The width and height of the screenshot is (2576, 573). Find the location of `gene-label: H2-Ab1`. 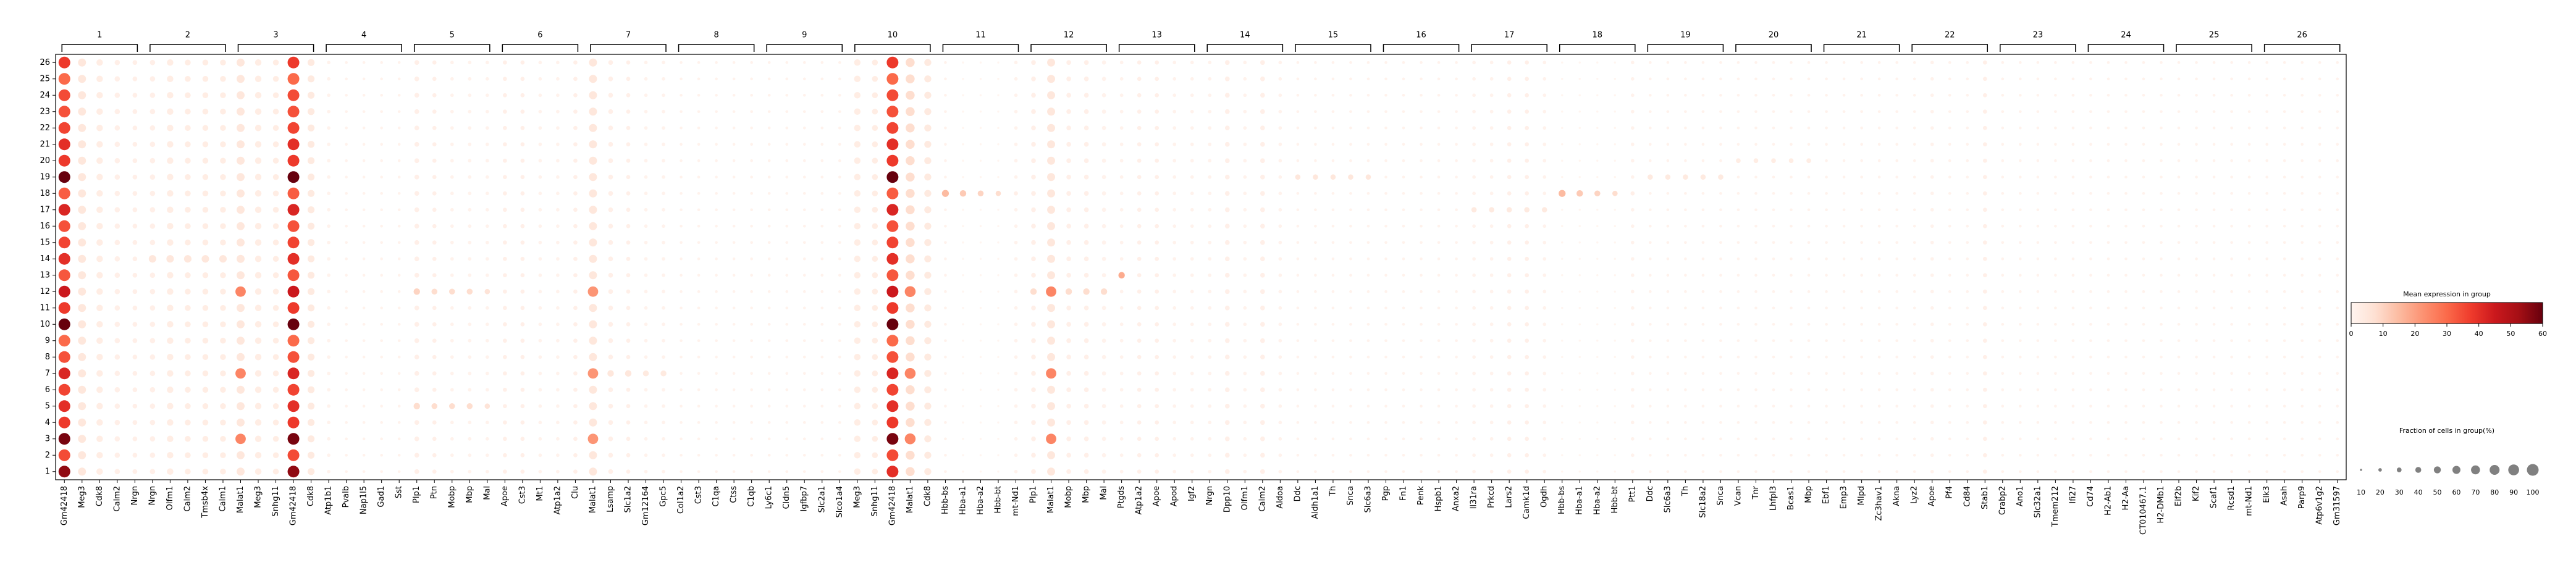

gene-label: H2-Ab1 is located at coordinates (2108, 501).